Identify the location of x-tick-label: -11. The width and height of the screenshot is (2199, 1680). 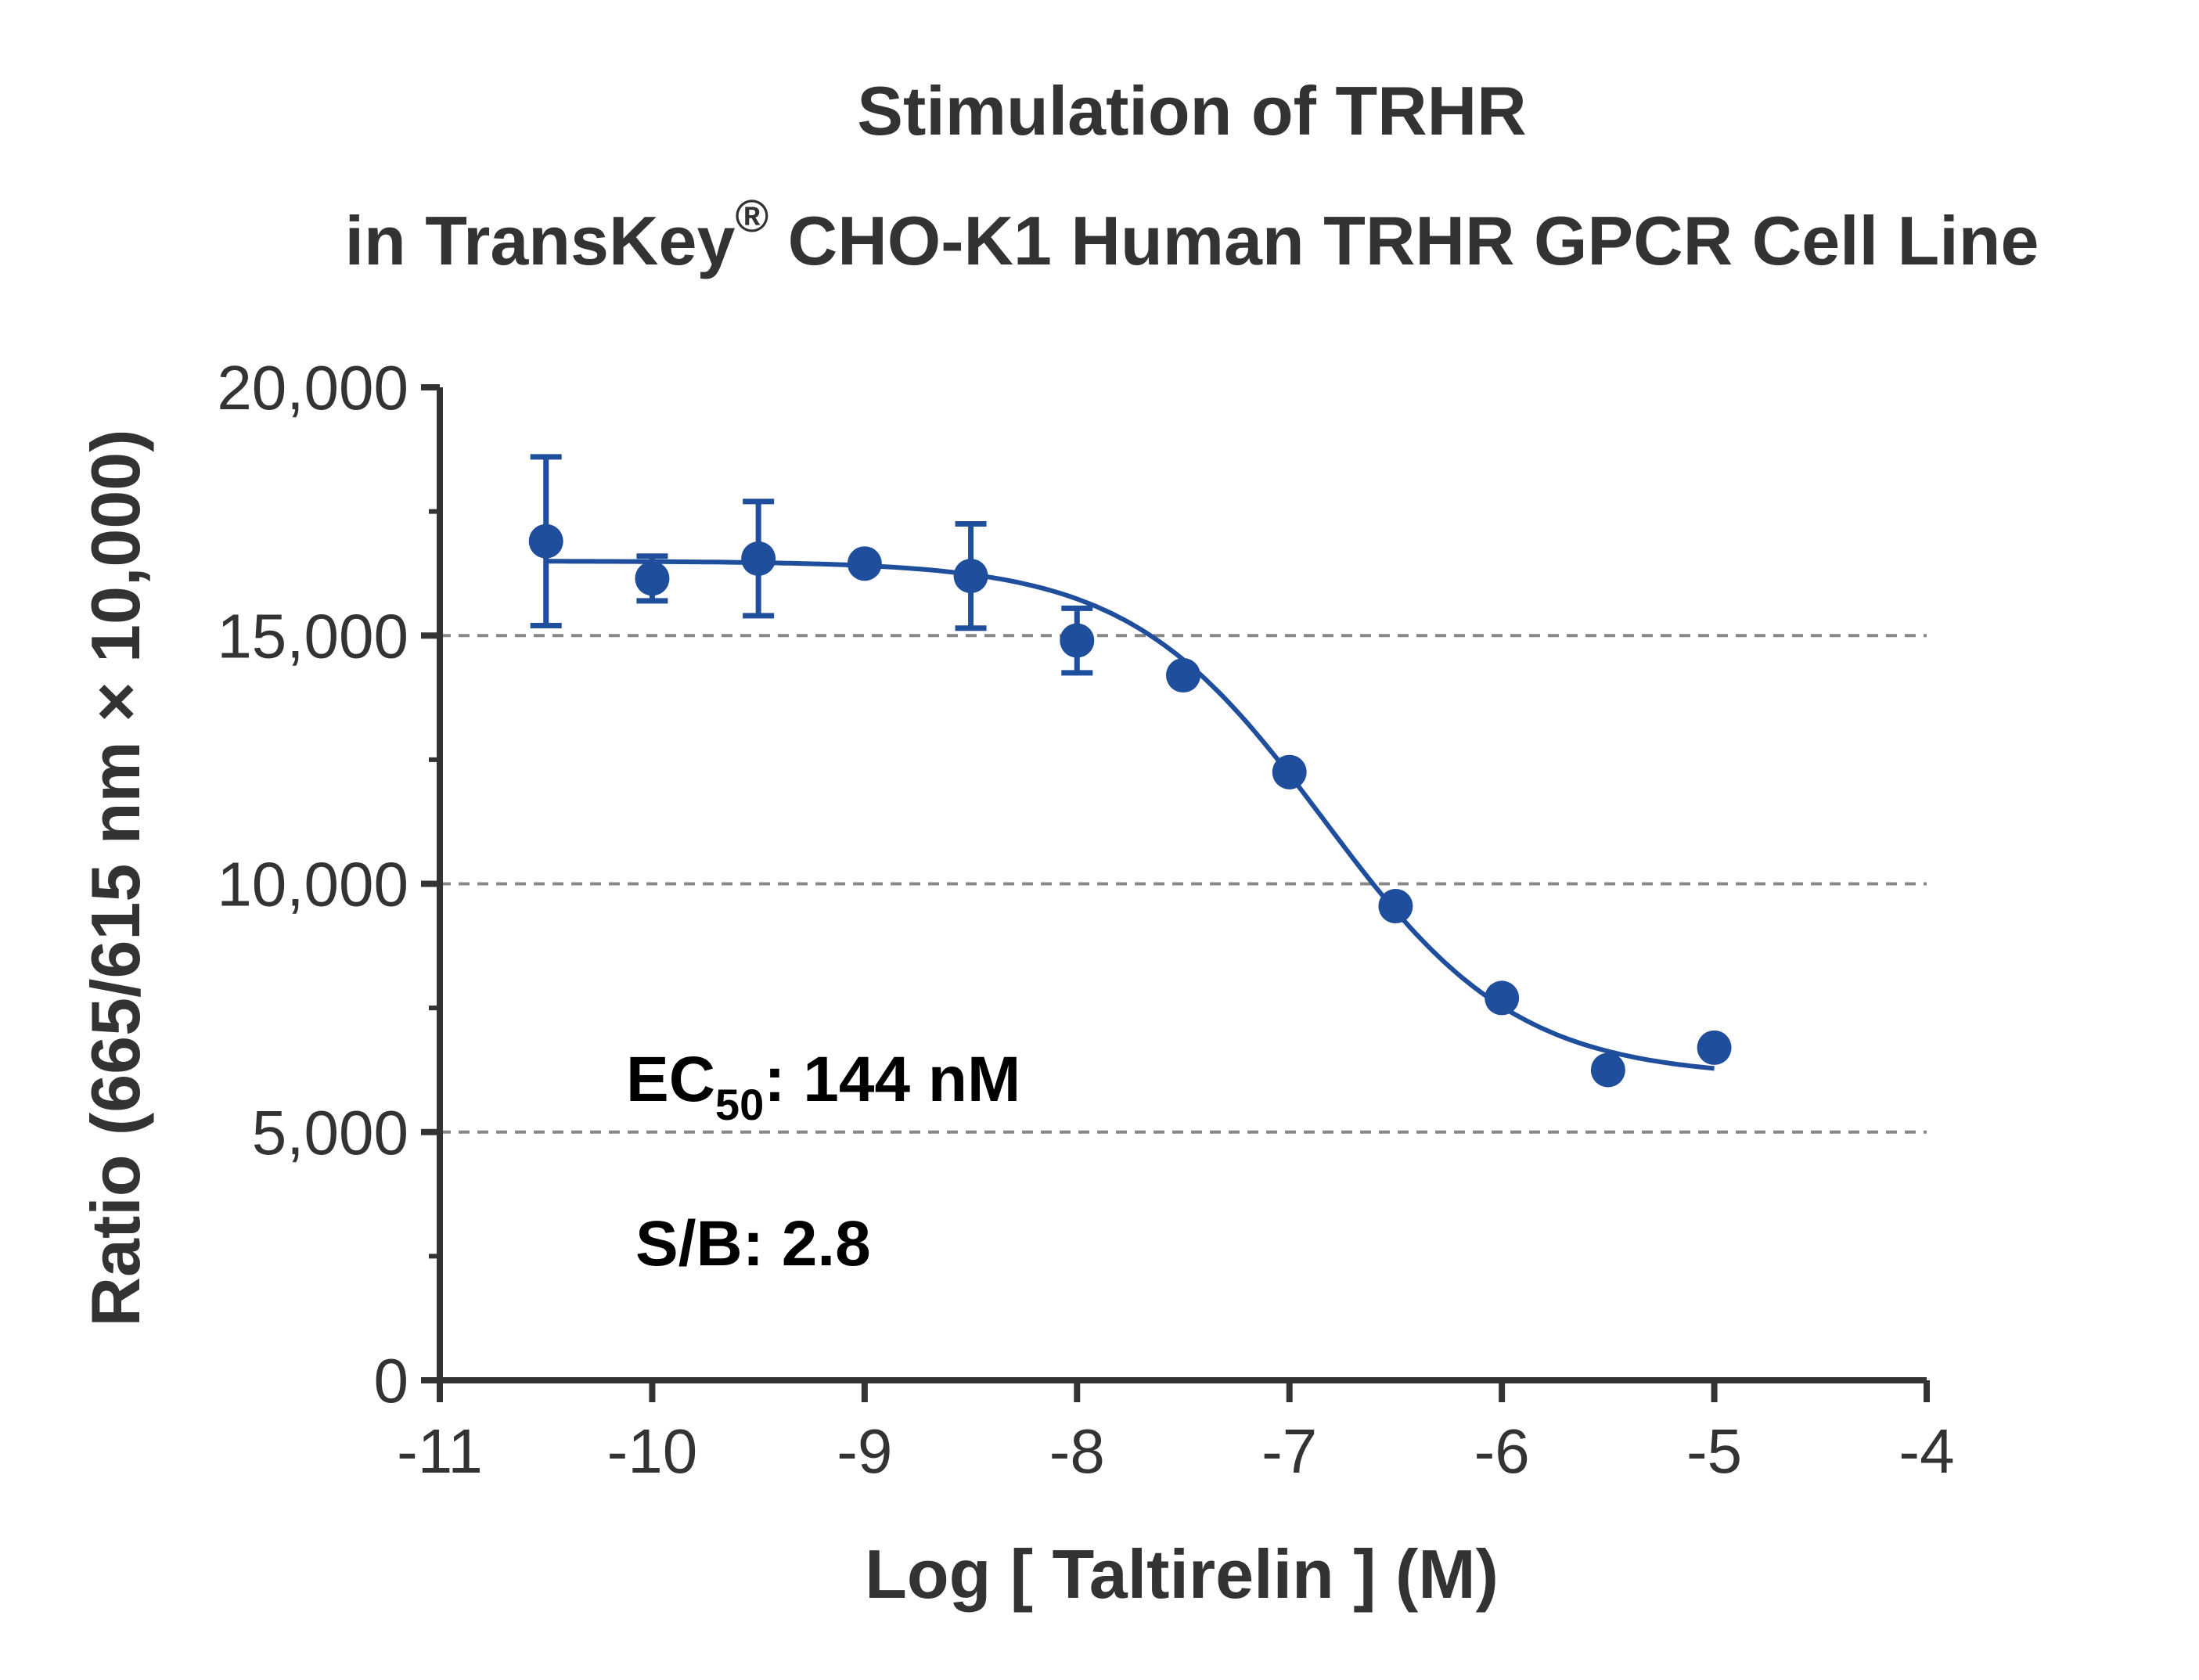
(440, 1451).